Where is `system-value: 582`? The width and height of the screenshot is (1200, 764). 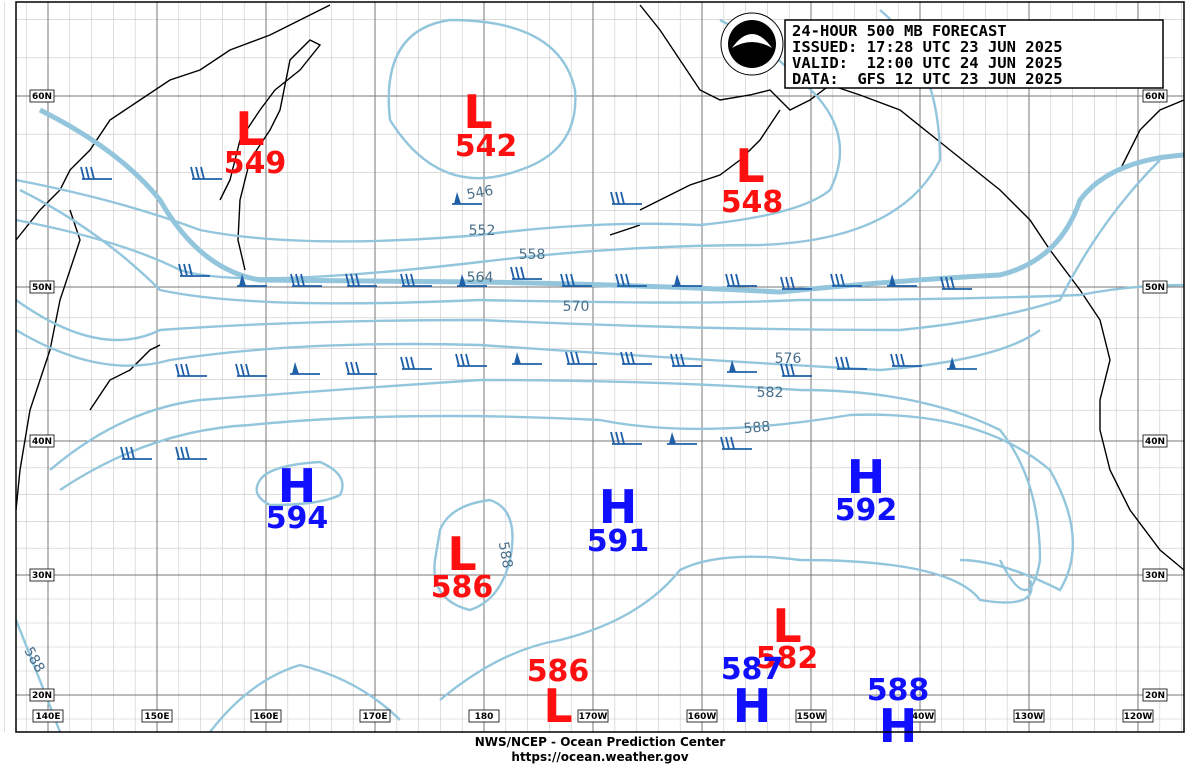 system-value: 582 is located at coordinates (787, 658).